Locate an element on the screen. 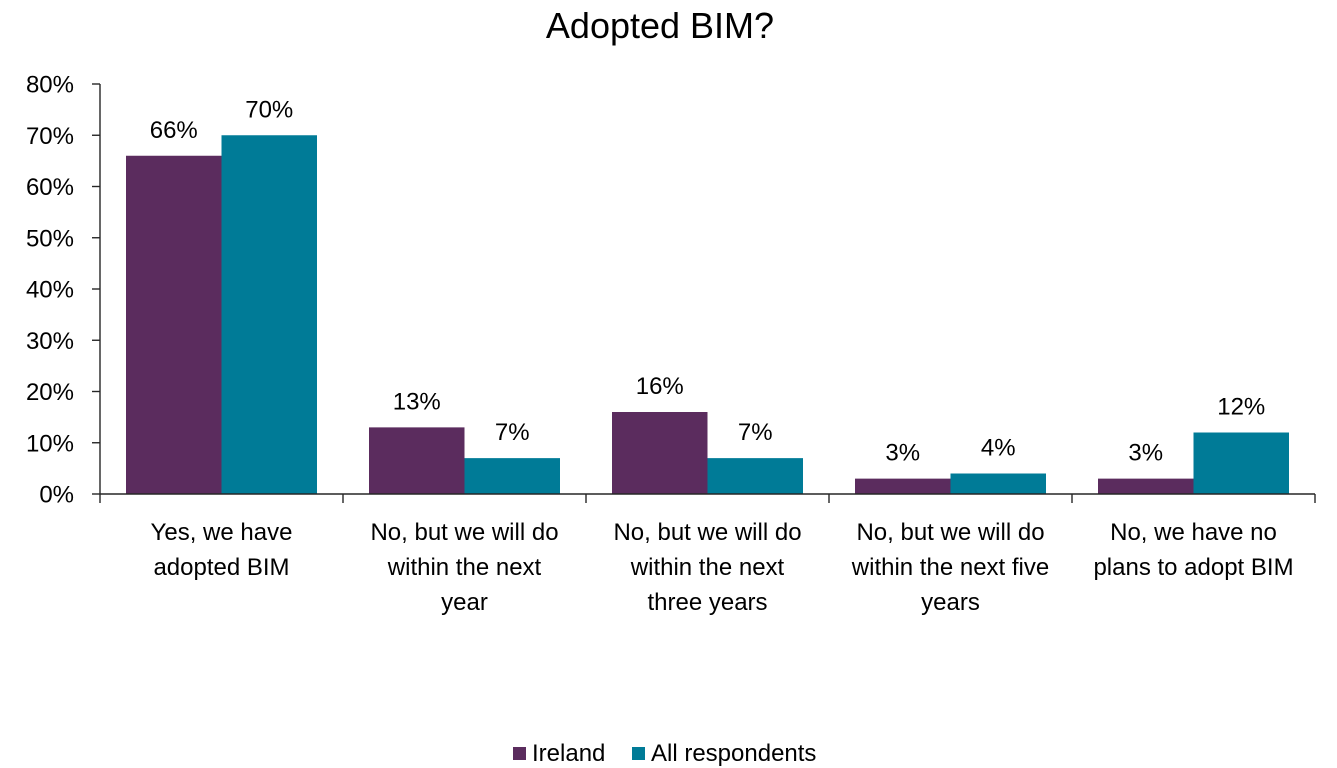  legend-item-ireland: Ireland is located at coordinates (559, 753).